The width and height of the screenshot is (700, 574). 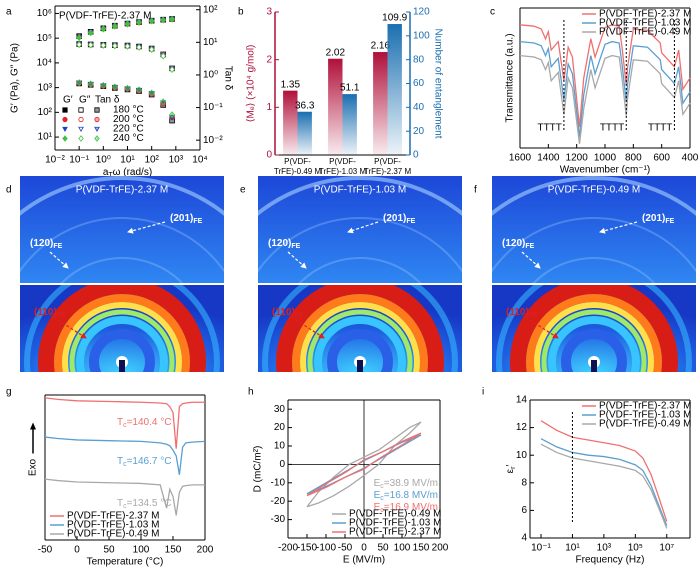 I want to click on legend-header: G″, so click(x=85, y=100).